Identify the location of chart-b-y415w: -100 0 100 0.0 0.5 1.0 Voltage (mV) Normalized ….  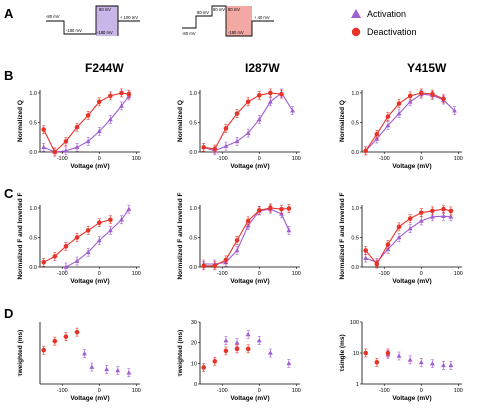
(401, 129).